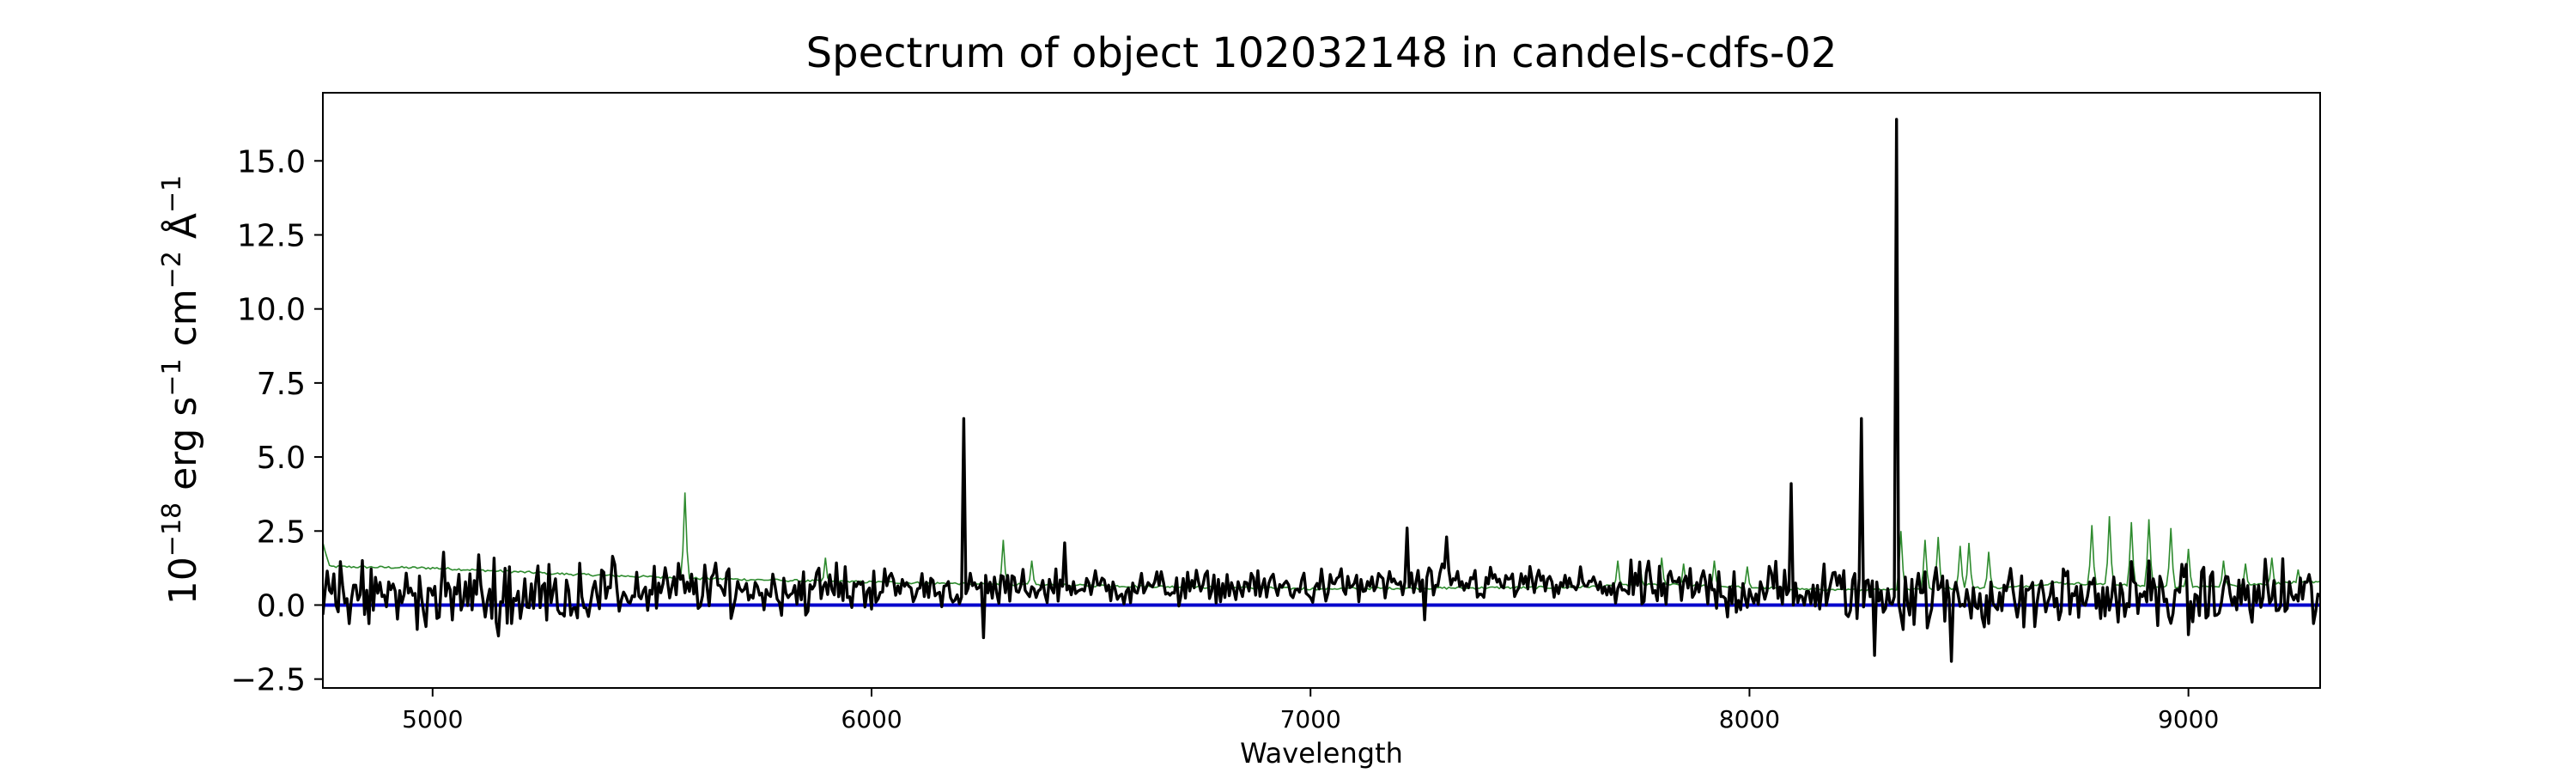 The image size is (2576, 773). What do you see at coordinates (281, 606) in the screenshot?
I see `y-tick-label: 0.0` at bounding box center [281, 606].